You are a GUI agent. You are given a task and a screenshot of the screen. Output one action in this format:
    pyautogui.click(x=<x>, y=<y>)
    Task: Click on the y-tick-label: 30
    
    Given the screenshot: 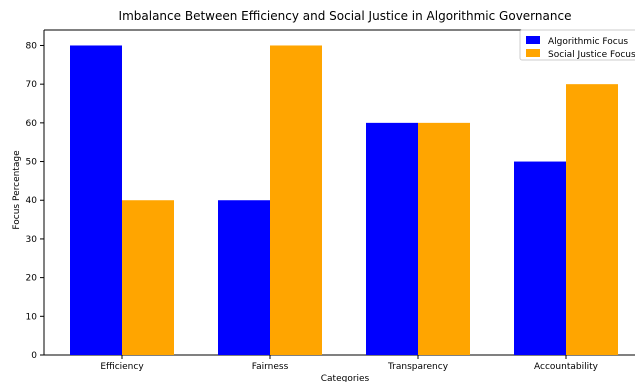 What is the action you would take?
    pyautogui.click(x=32, y=240)
    